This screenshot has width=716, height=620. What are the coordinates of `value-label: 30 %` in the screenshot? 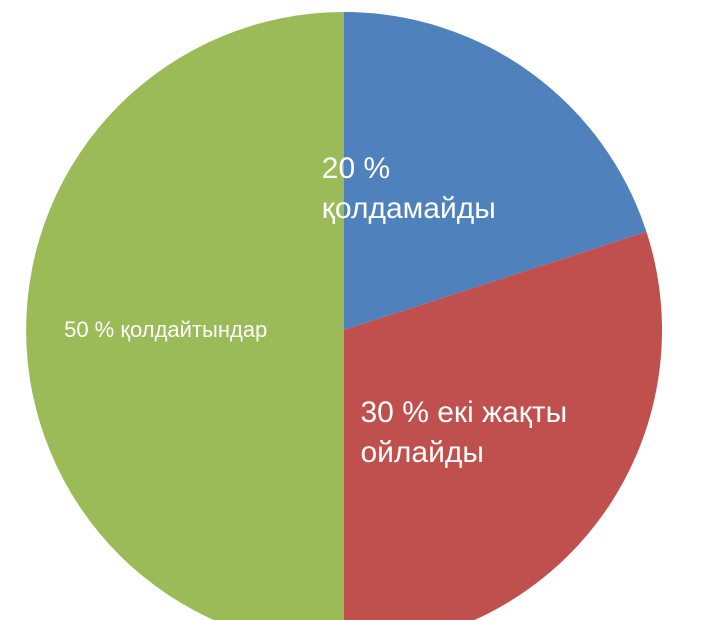 It's located at (394, 412).